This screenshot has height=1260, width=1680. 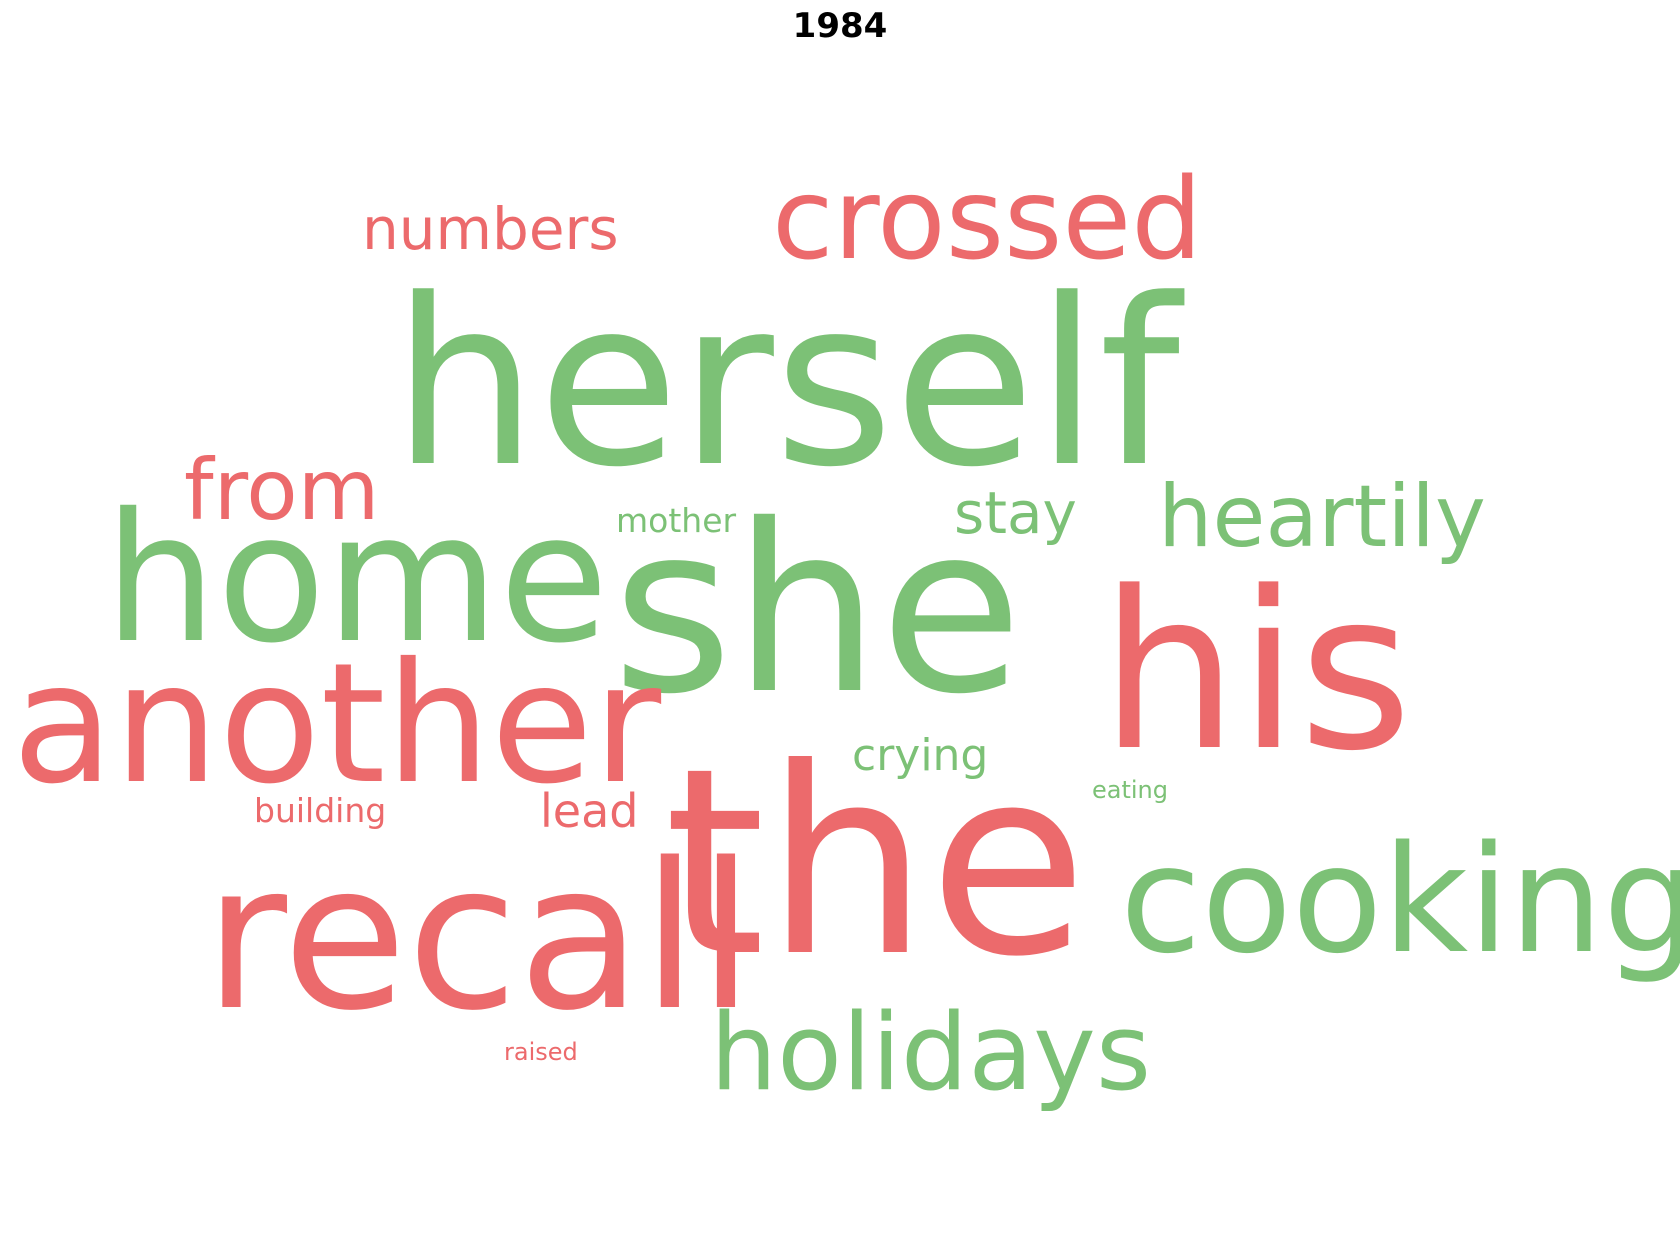 What do you see at coordinates (987, 220) in the screenshot?
I see `word-crossed: crossed` at bounding box center [987, 220].